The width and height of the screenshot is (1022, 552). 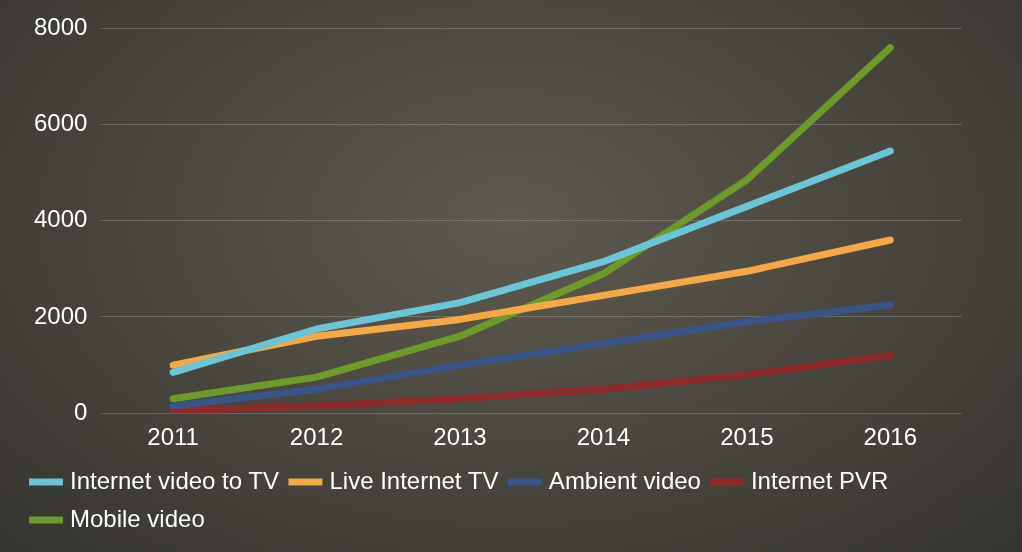 I want to click on x-tick-label: 2016, so click(x=890, y=437).